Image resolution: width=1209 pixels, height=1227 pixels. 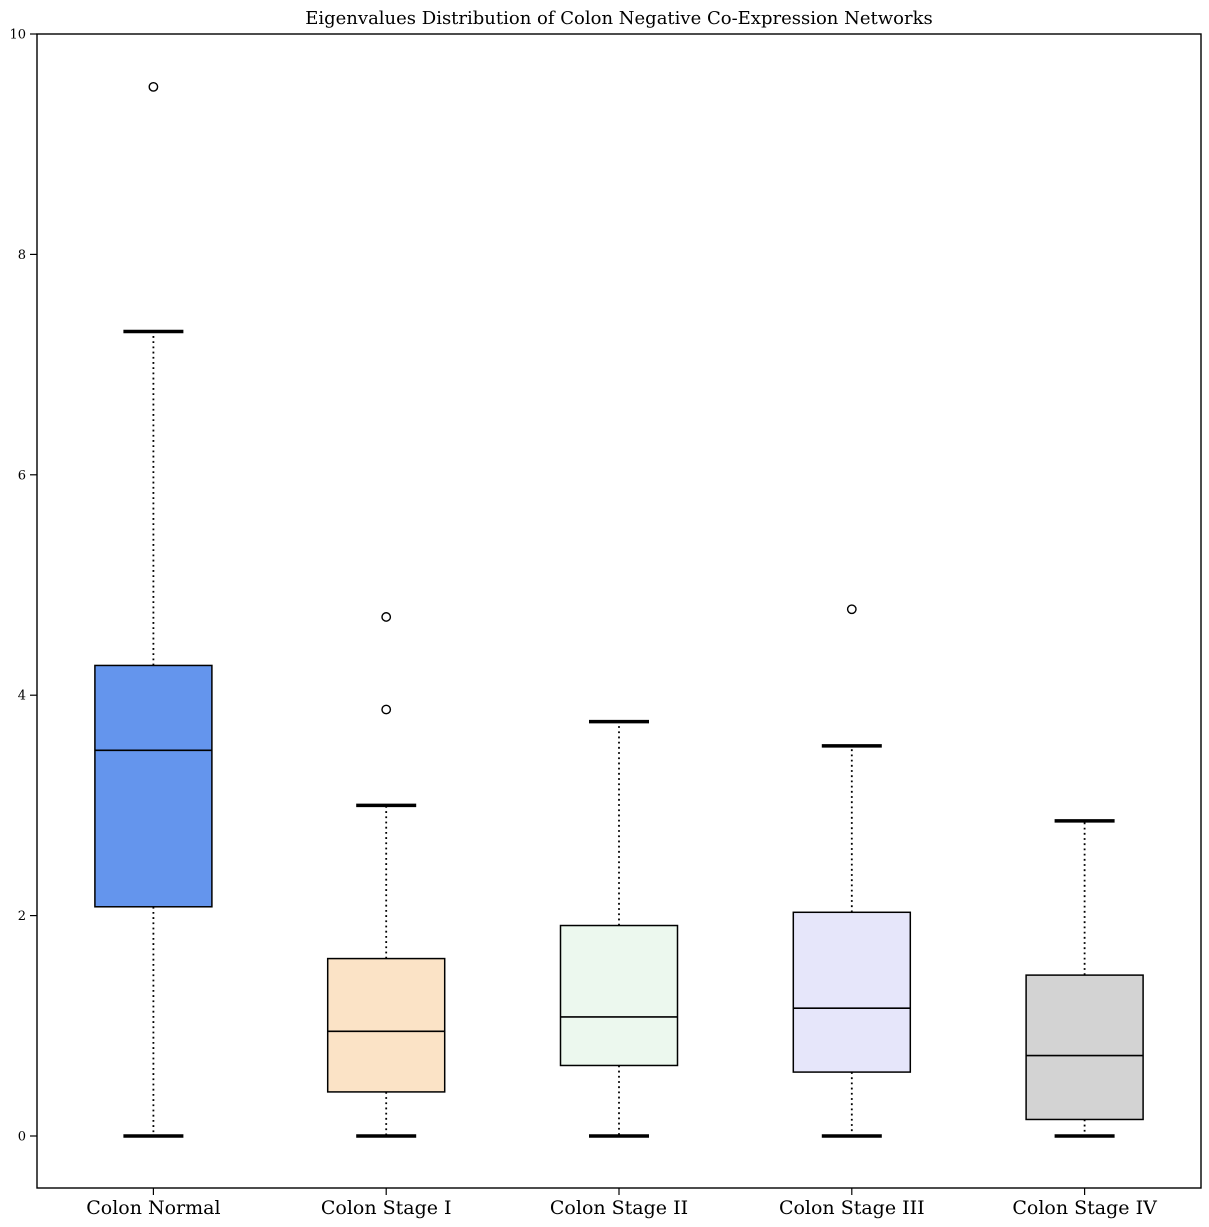 I want to click on y-tick-label: 8, so click(x=22, y=255).